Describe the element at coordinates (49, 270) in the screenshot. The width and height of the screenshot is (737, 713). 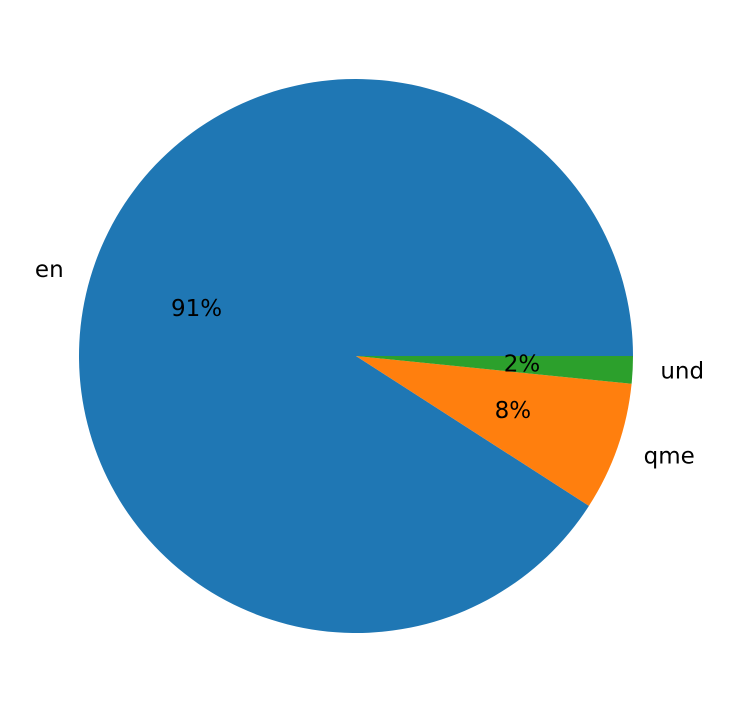
I see `category-label: en` at that location.